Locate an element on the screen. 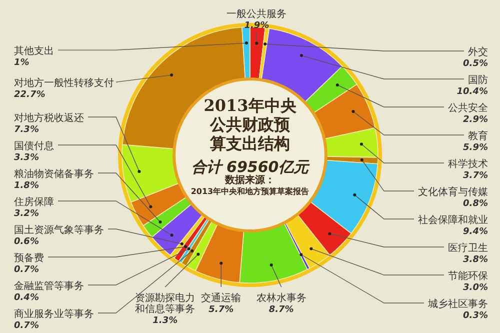 The width and height of the screenshot is (500, 333). data-label: 3.0% is located at coordinates (475, 288).